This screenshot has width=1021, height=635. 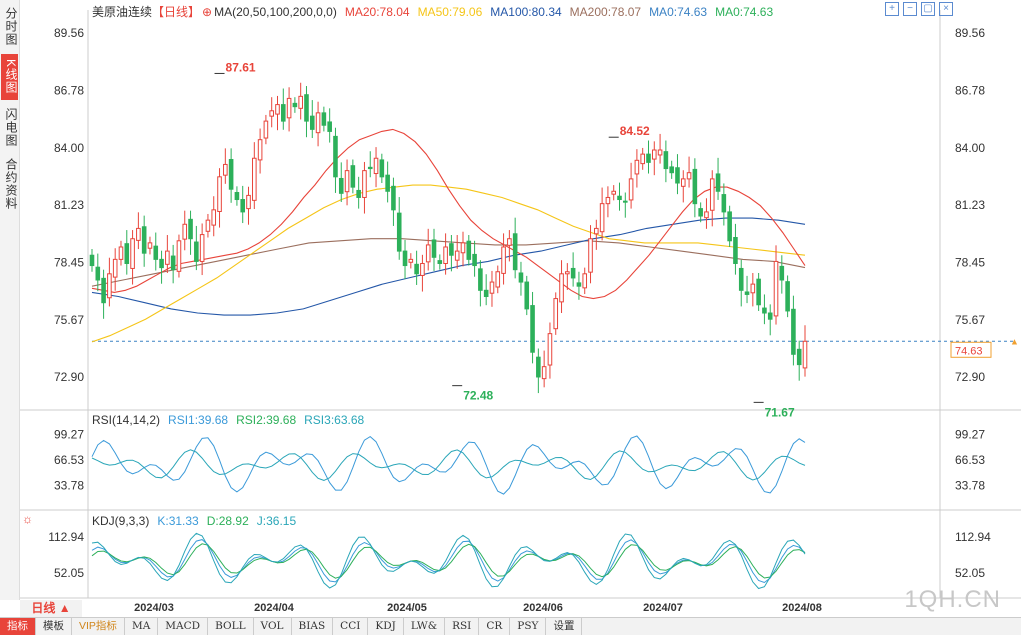 What do you see at coordinates (69, 205) in the screenshot?
I see `y-tick-left-3: 81.23` at bounding box center [69, 205].